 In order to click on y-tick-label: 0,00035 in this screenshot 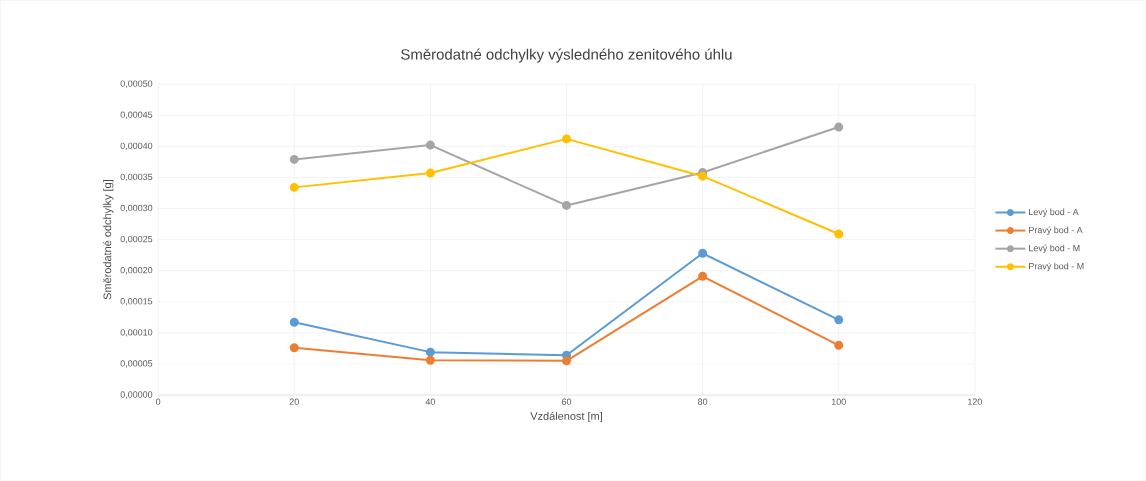, I will do `click(136, 177)`.